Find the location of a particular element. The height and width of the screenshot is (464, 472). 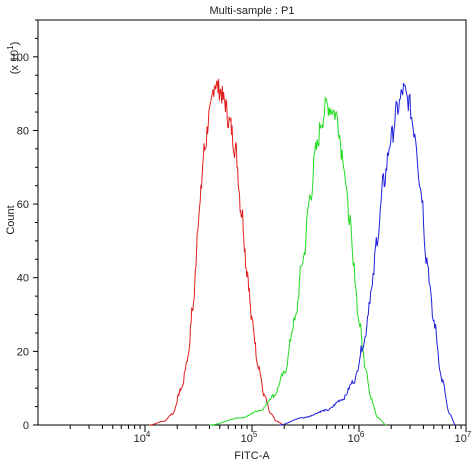

y-tick-label: 20 is located at coordinates (23, 352).